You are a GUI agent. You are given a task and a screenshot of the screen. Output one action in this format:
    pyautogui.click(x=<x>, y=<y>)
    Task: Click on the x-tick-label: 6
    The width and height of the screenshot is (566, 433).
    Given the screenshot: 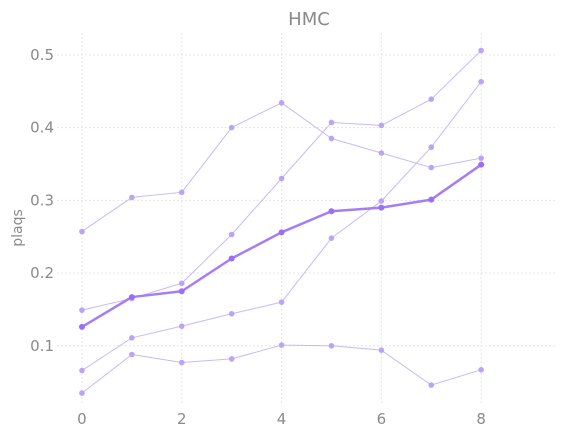 What is the action you would take?
    pyautogui.click(x=382, y=419)
    